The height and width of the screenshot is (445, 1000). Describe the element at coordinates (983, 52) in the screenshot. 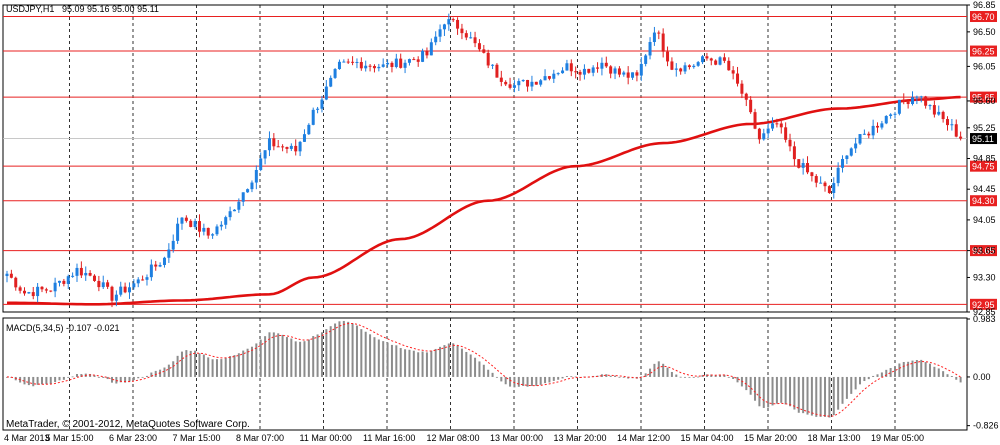

I see `level-label-text: 96.25` at that location.